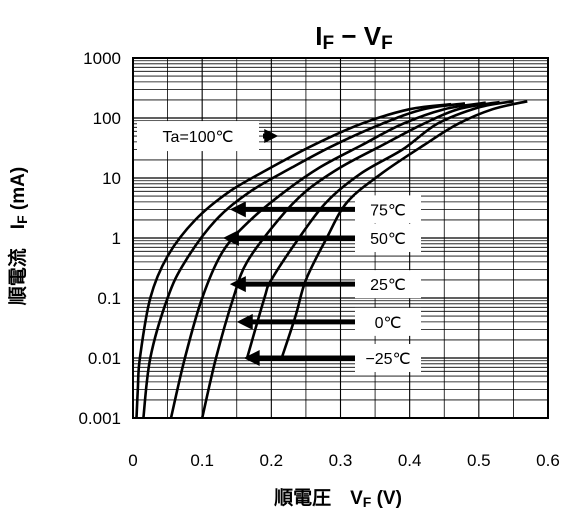  Describe the element at coordinates (22, 219) in the screenshot. I see `y-axis-label-sub: F` at that location.